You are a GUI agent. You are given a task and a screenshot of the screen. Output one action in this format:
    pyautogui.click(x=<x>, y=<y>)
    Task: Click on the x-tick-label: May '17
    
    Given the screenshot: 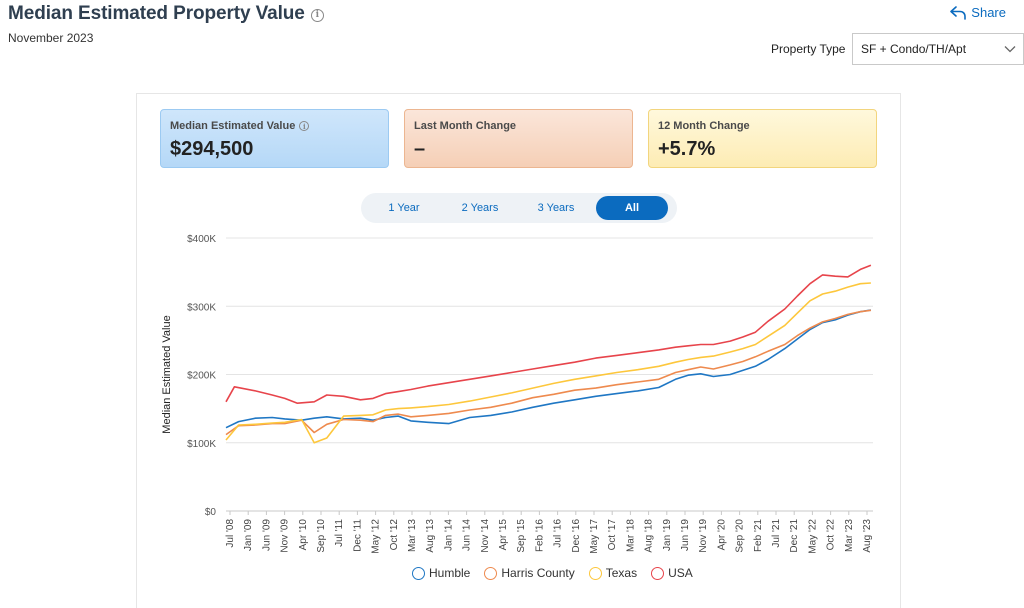 What is the action you would take?
    pyautogui.click(x=594, y=536)
    